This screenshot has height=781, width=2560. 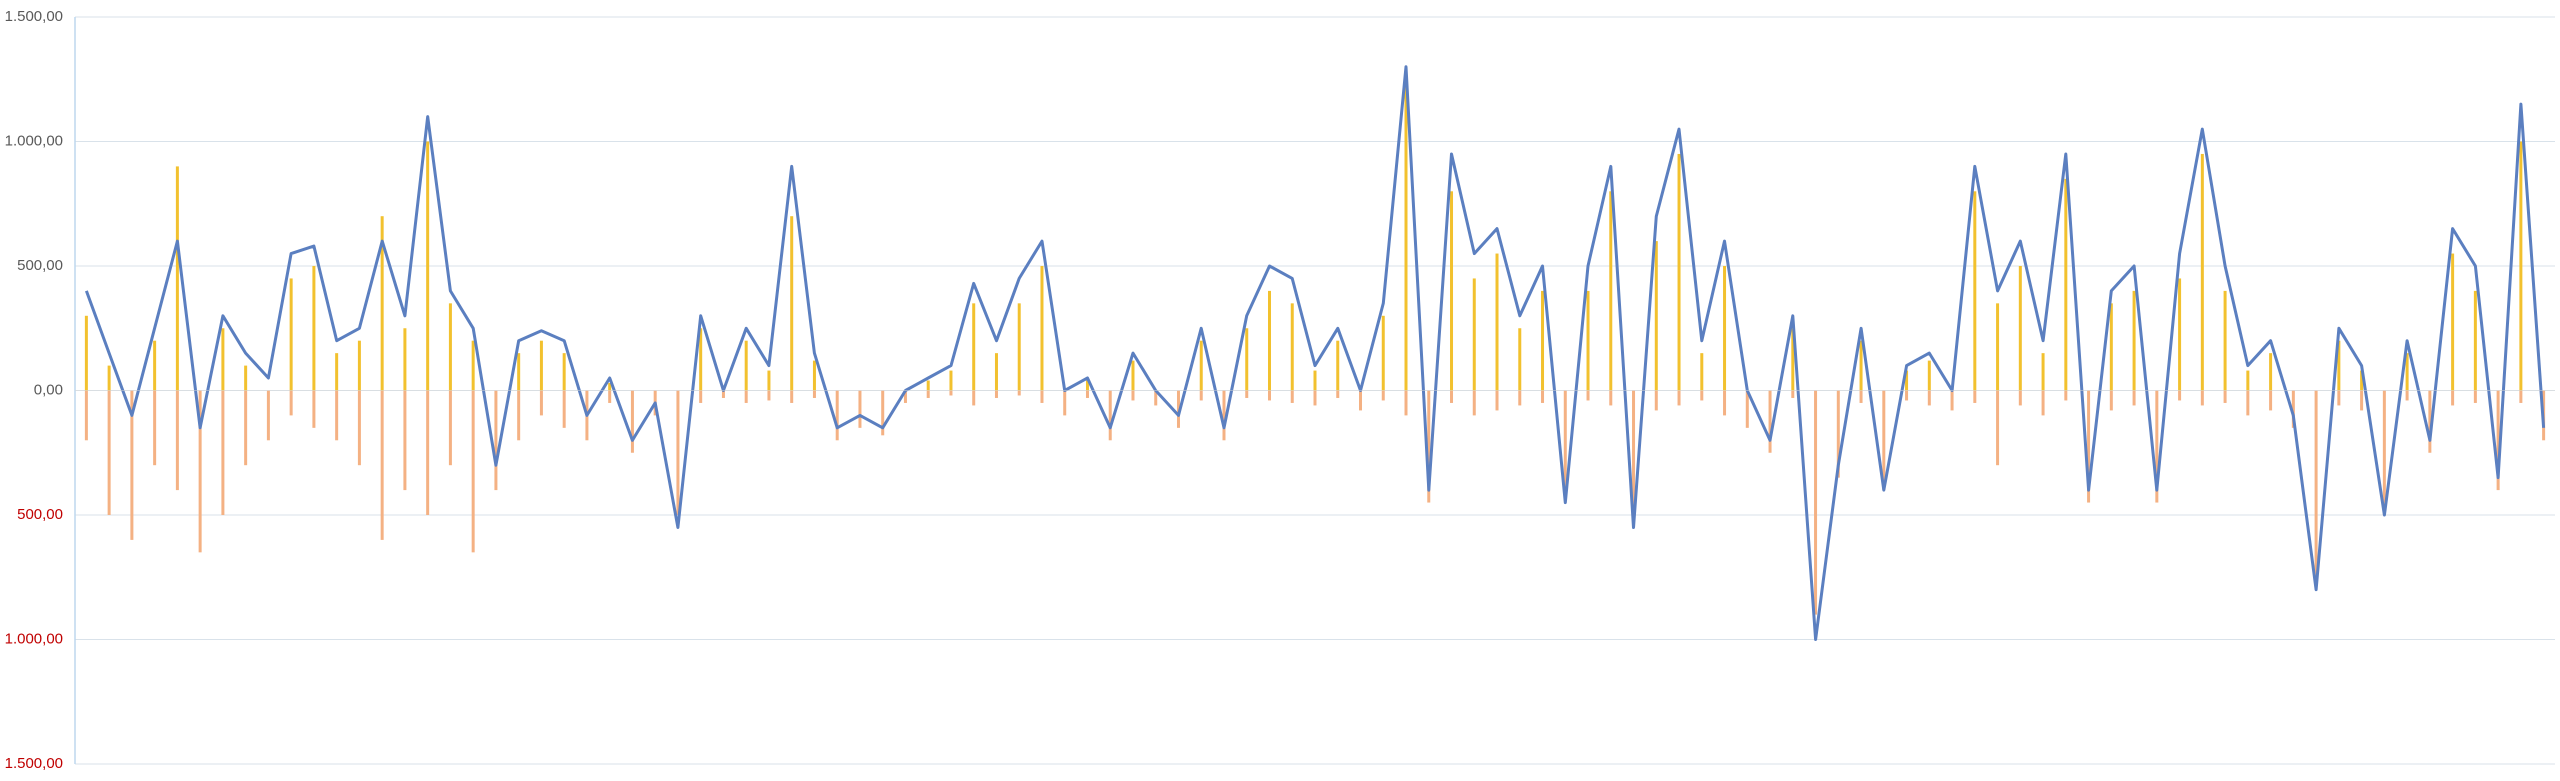 I want to click on y-tick-label: 0,00, so click(x=48, y=389).